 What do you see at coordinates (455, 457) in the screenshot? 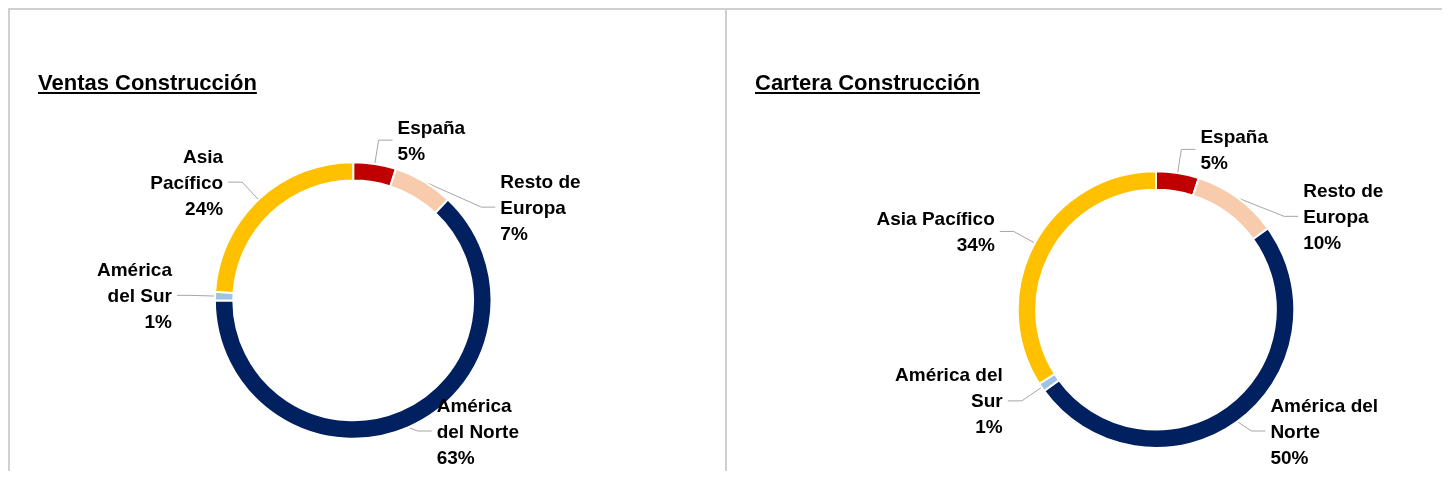
I see `data-label: 63%` at bounding box center [455, 457].